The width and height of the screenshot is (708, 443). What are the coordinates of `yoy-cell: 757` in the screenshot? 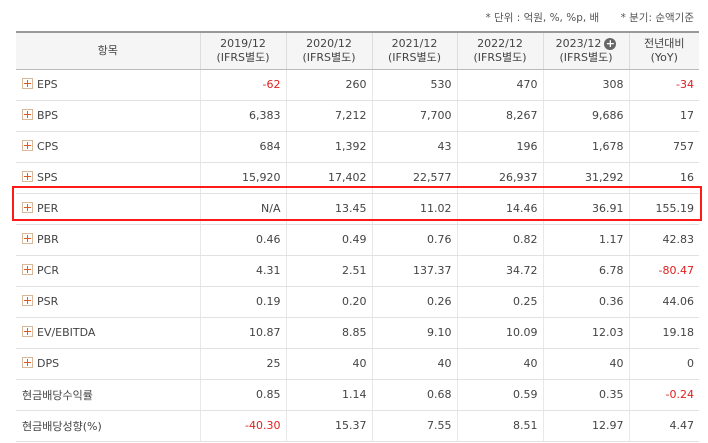 It's located at (663, 147).